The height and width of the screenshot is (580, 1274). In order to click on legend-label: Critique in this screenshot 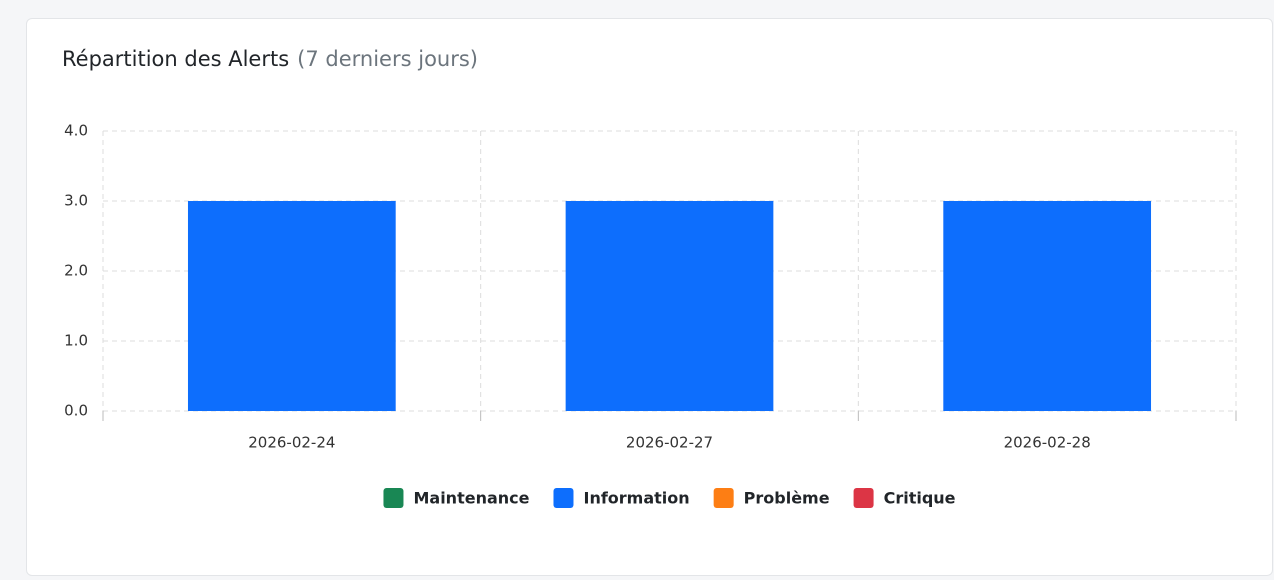, I will do `click(920, 498)`.